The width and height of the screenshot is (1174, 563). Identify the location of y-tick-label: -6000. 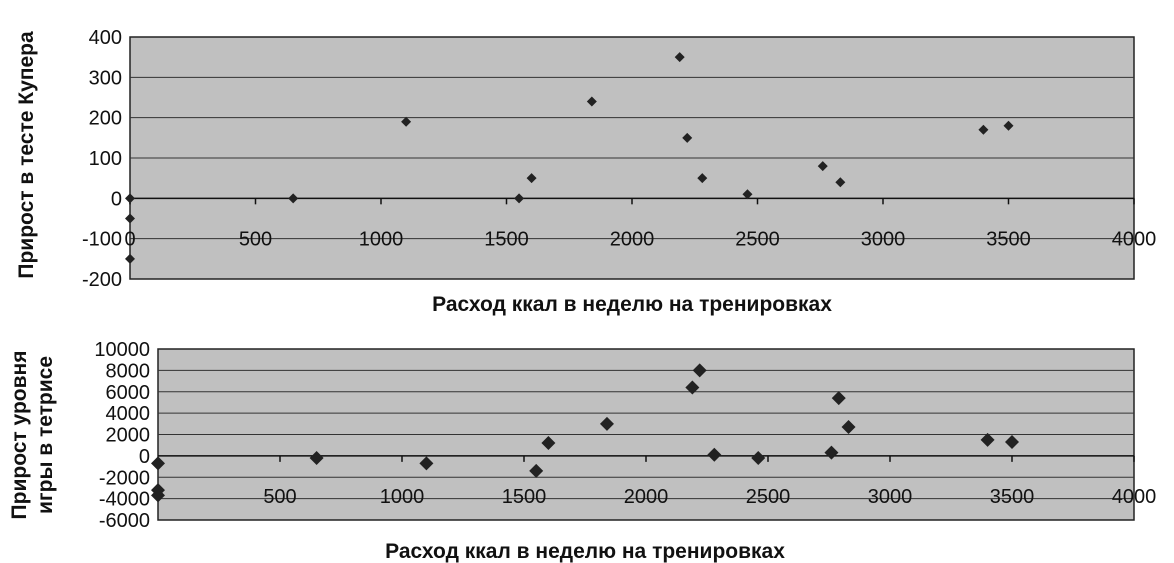
(124, 521).